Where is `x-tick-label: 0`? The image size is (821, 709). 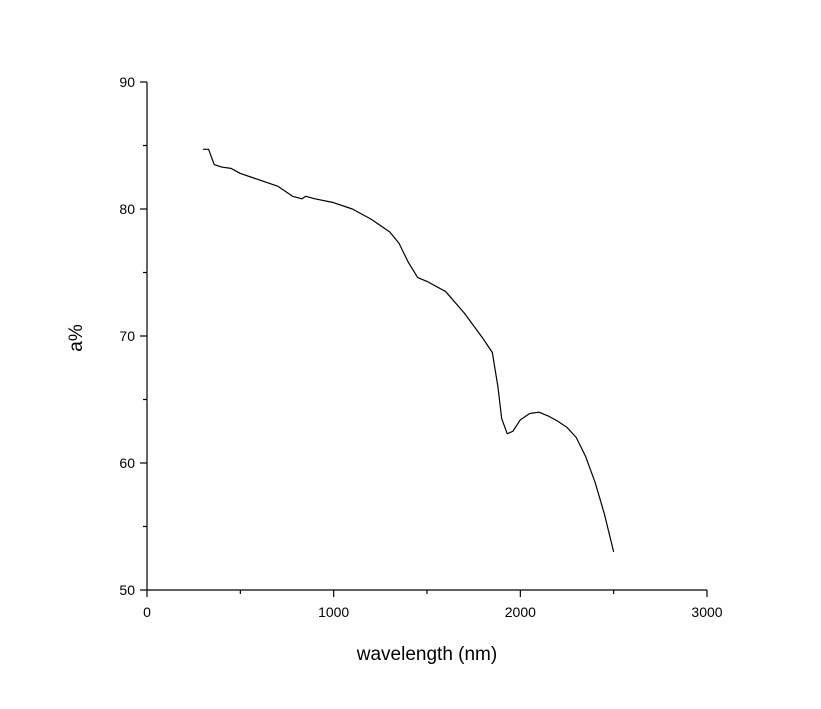 x-tick-label: 0 is located at coordinates (147, 612).